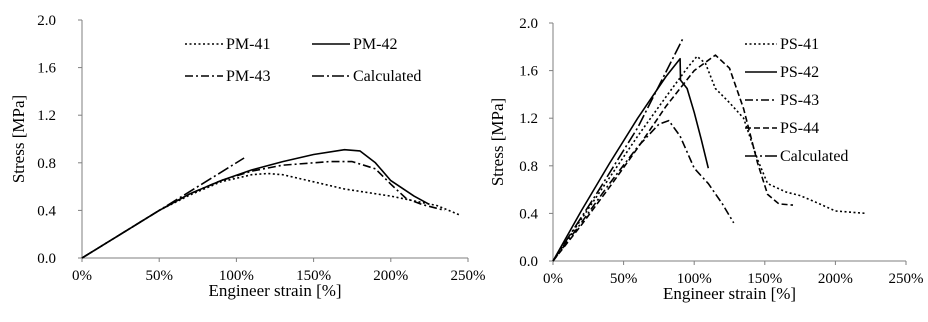 The height and width of the screenshot is (322, 928). Describe the element at coordinates (799, 72) in the screenshot. I see `legend-label: PS-42` at that location.